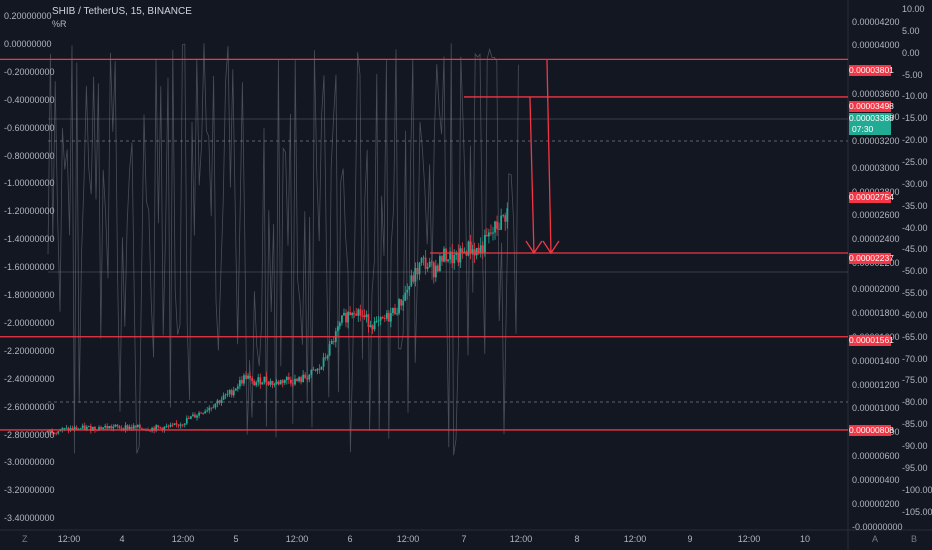 Image resolution: width=932 pixels, height=550 pixels. I want to click on price-tag-s2: 0.00001561, so click(871, 340).